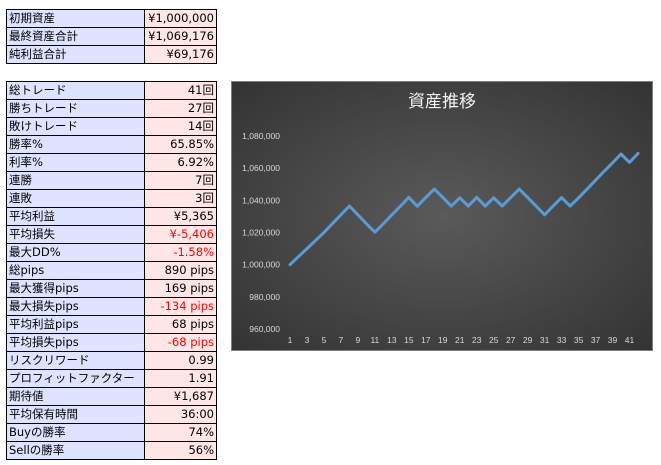  I want to click on row-label: 連敗, so click(75, 198).